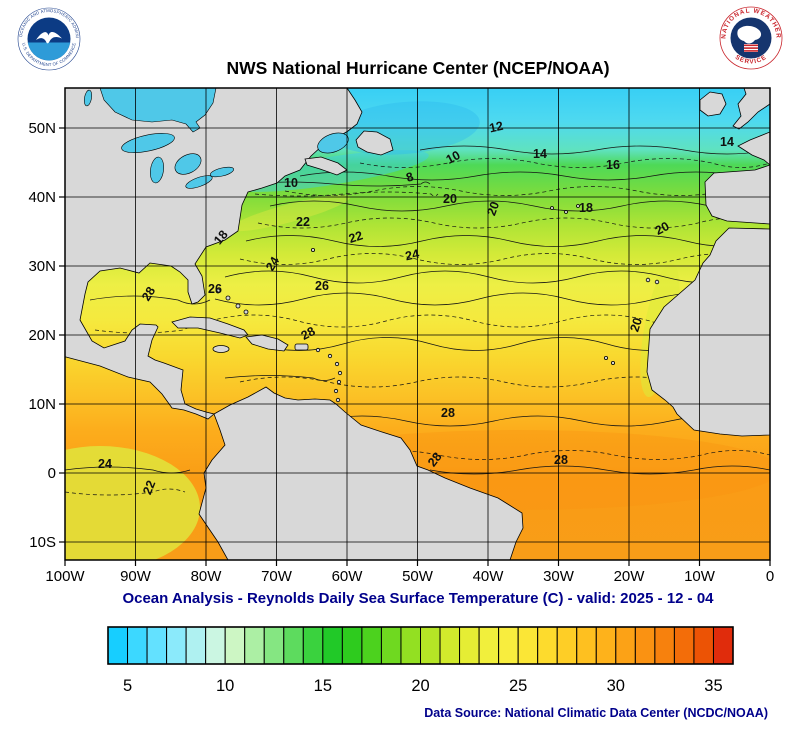  What do you see at coordinates (770, 576) in the screenshot?
I see `x-axis-label: 0` at bounding box center [770, 576].